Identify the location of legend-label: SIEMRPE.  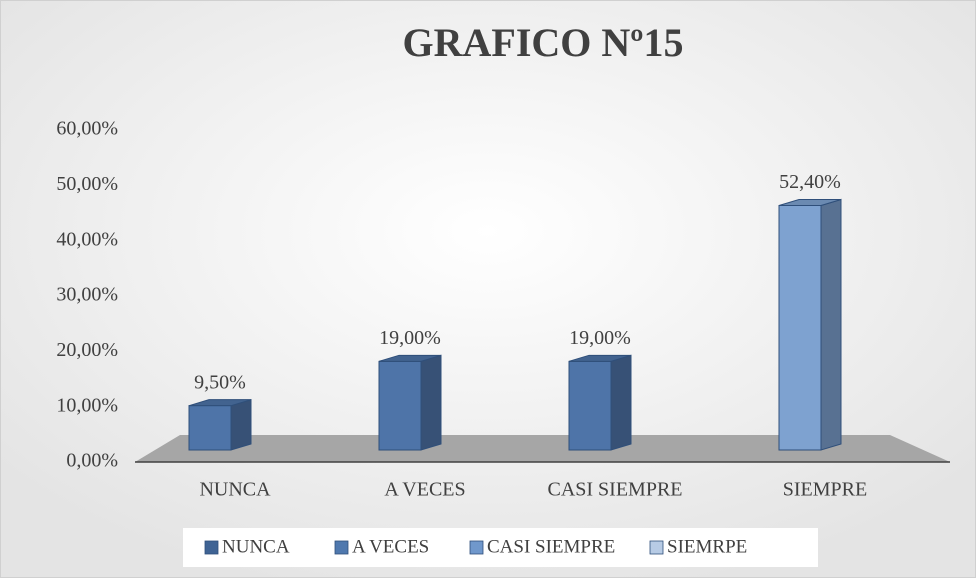
(707, 546).